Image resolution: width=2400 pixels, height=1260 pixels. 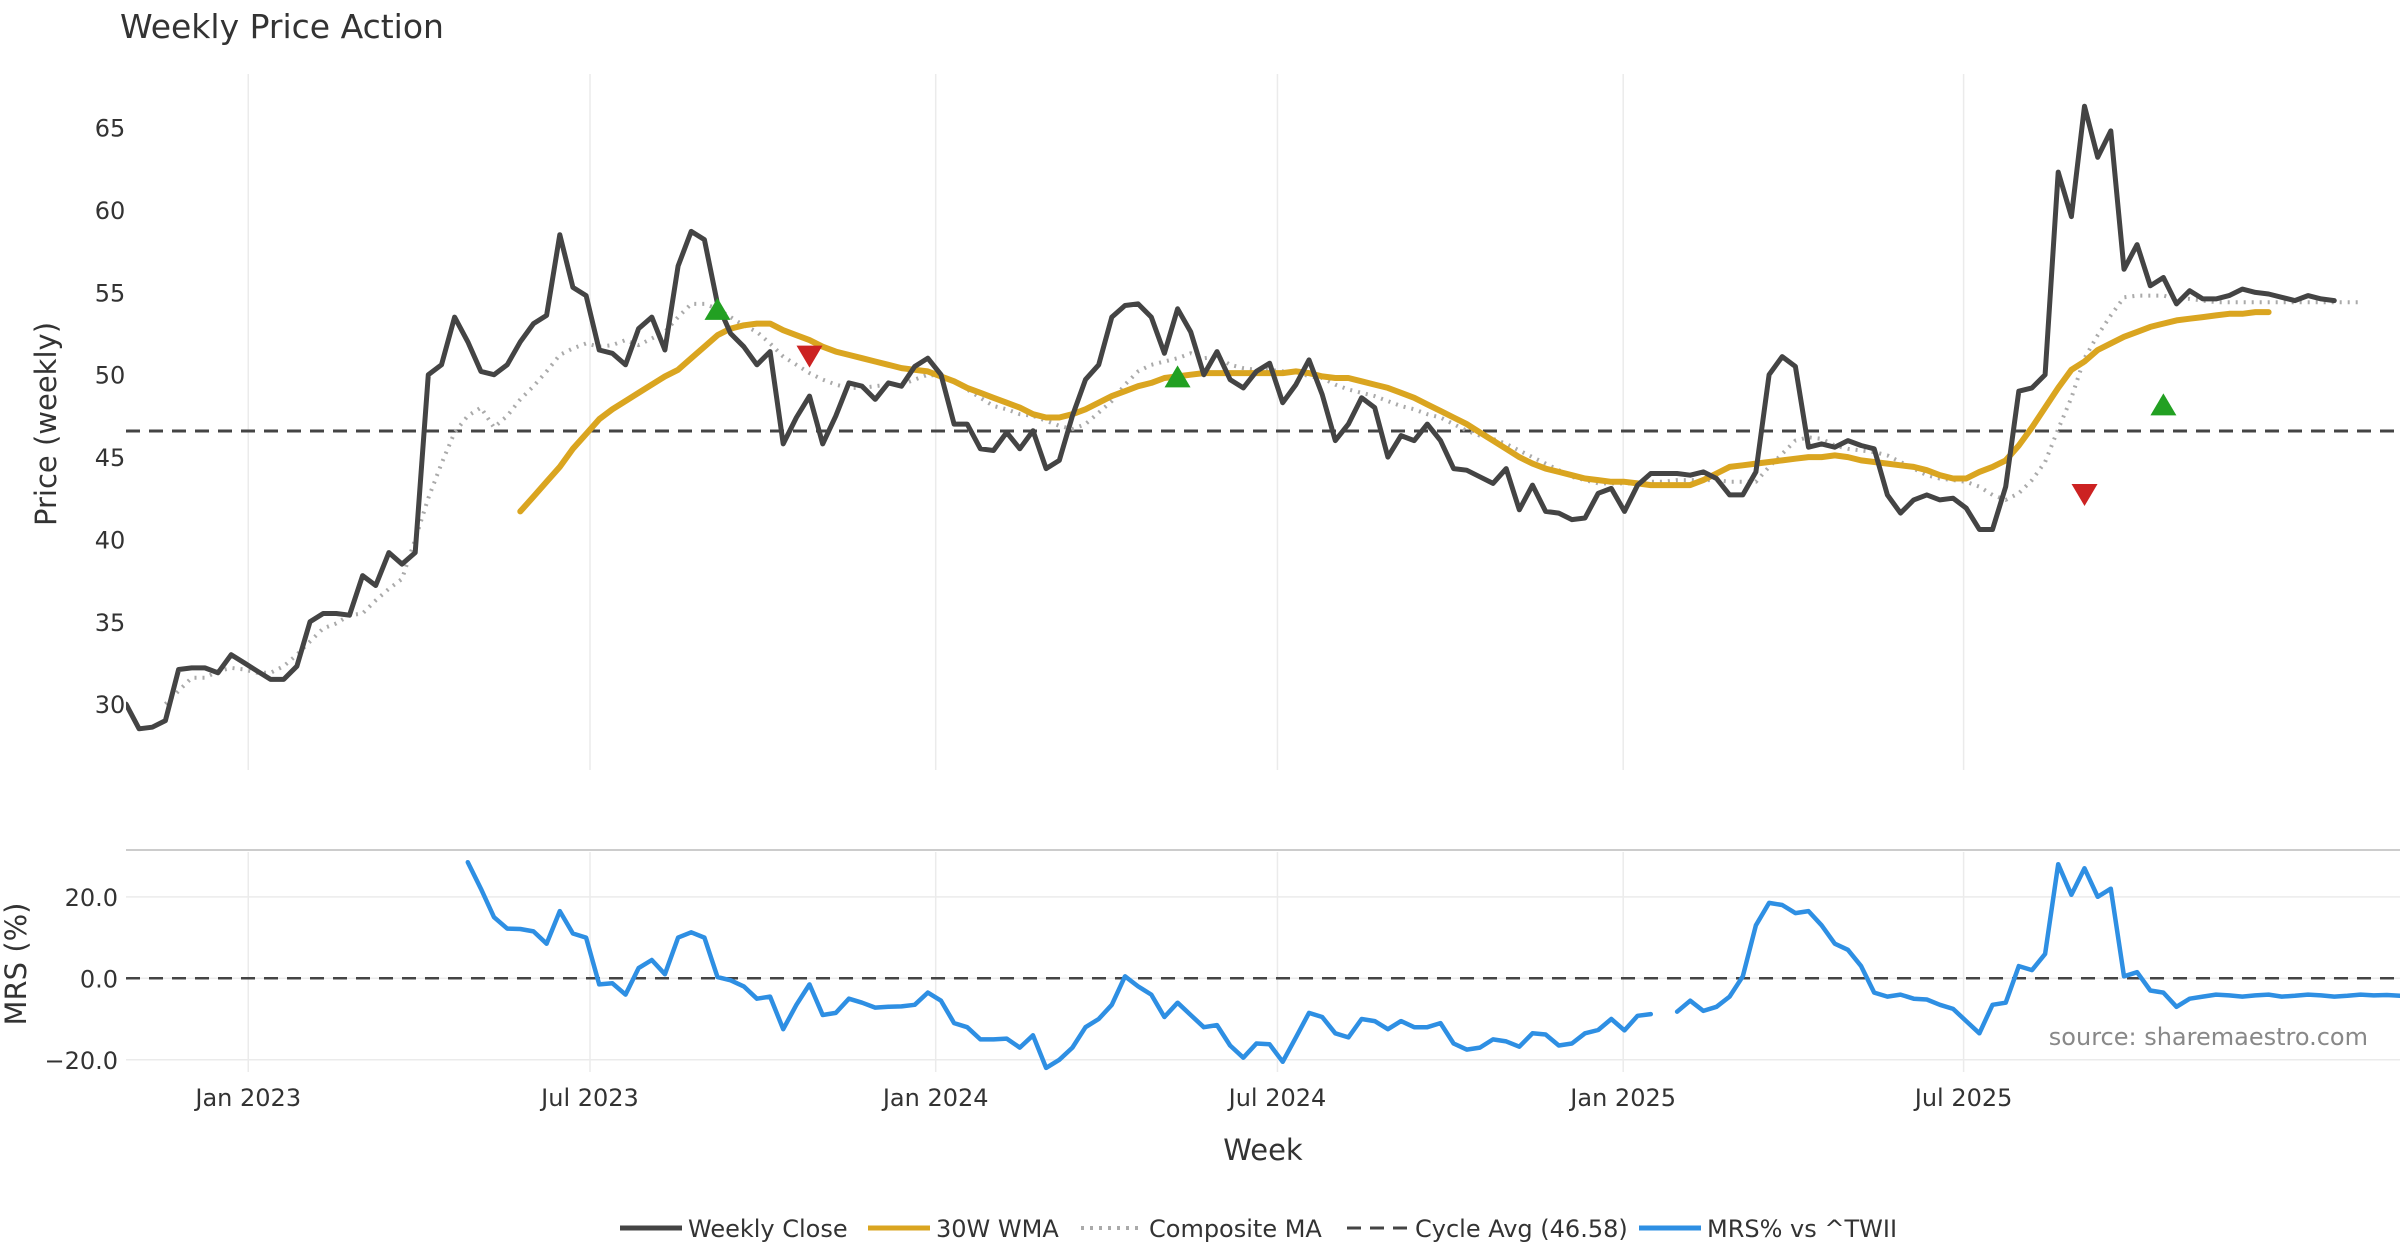 I want to click on legend-label: Cycle Avg (46.58), so click(x=1521, y=1229).